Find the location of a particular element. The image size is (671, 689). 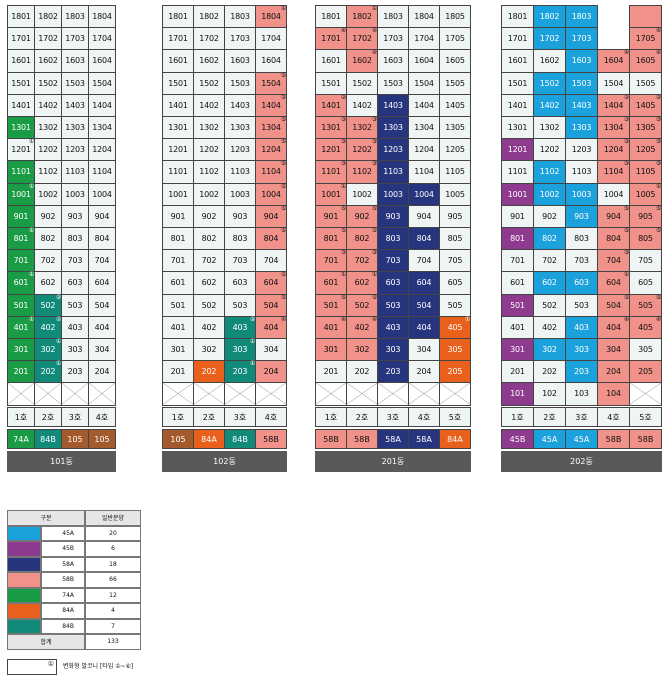

unit-cell: 104 is located at coordinates (613, 394).